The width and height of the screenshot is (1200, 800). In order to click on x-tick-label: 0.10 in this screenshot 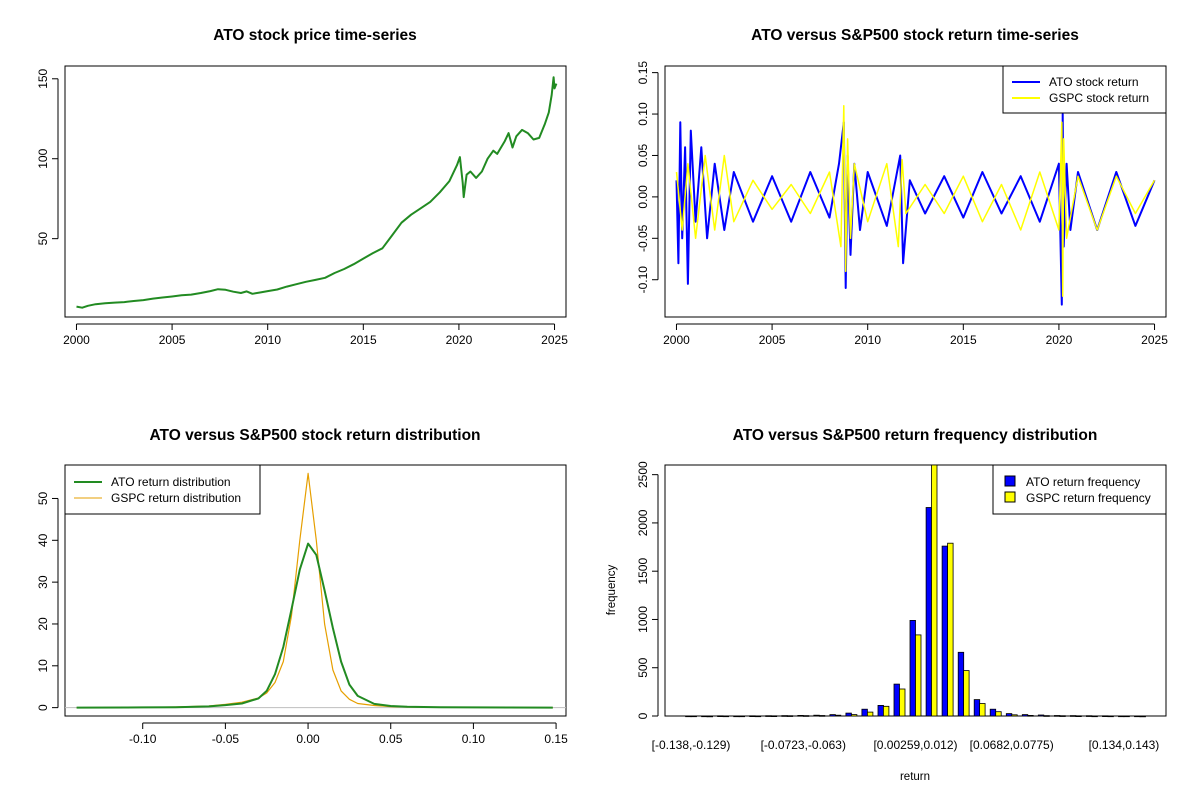, I will do `click(474, 739)`.